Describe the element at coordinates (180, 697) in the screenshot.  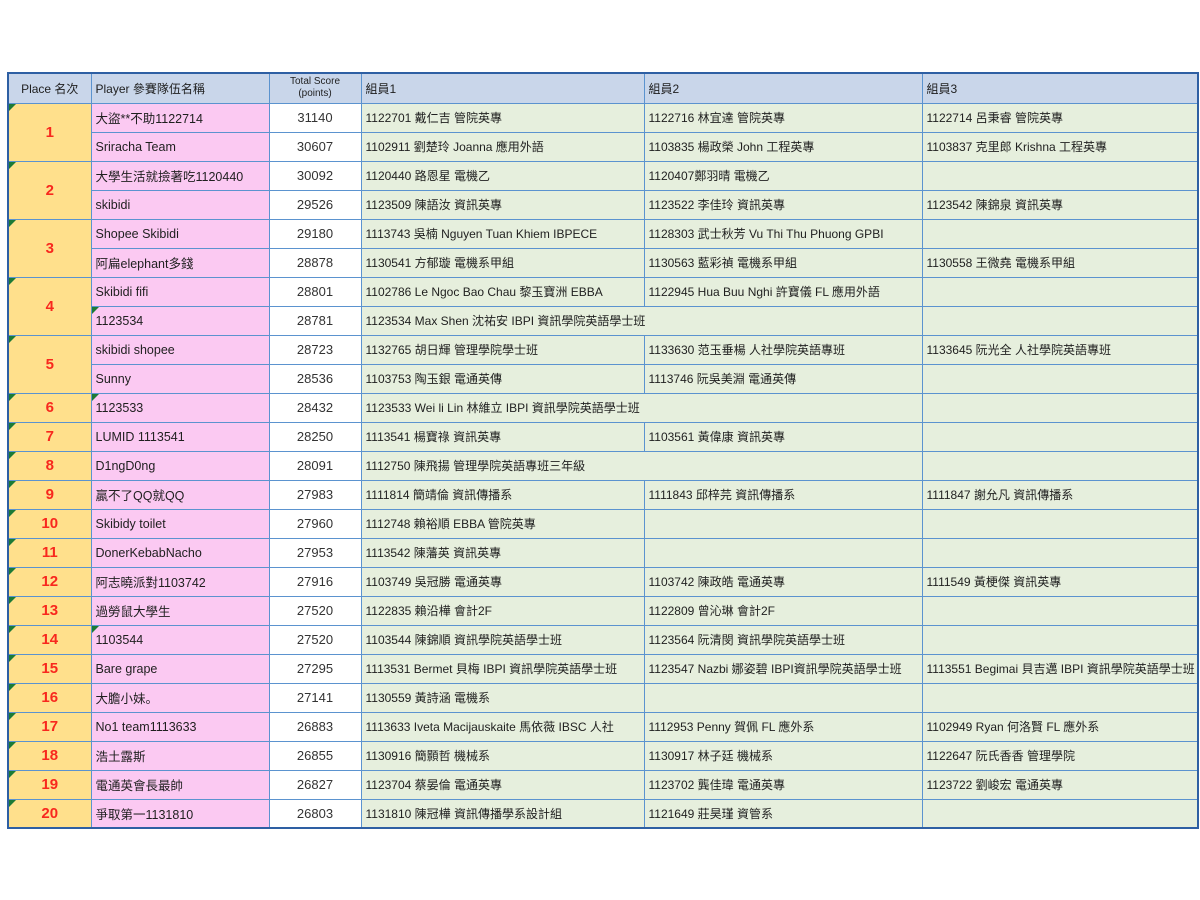
I see `team-name-cell: 大膽小妹。` at that location.